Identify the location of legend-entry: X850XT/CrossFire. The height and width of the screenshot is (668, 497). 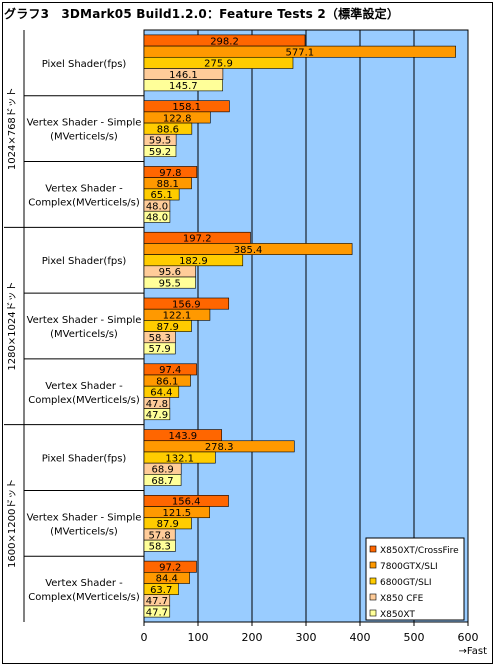
(419, 551).